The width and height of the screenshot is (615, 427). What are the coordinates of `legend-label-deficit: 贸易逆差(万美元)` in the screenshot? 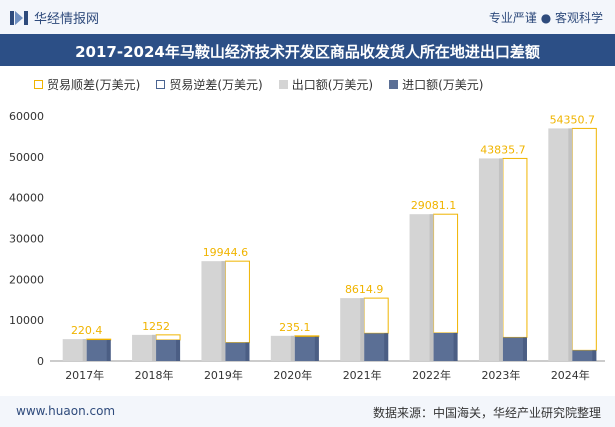 It's located at (216, 85).